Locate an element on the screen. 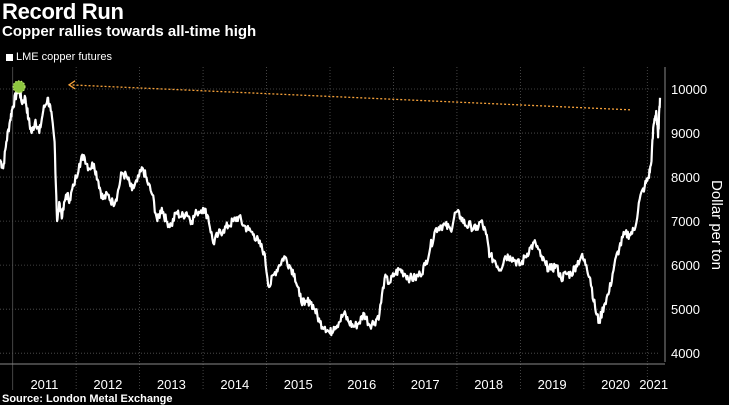 The height and width of the screenshot is (405, 729). y-tick-label: 6000 is located at coordinates (685, 265).